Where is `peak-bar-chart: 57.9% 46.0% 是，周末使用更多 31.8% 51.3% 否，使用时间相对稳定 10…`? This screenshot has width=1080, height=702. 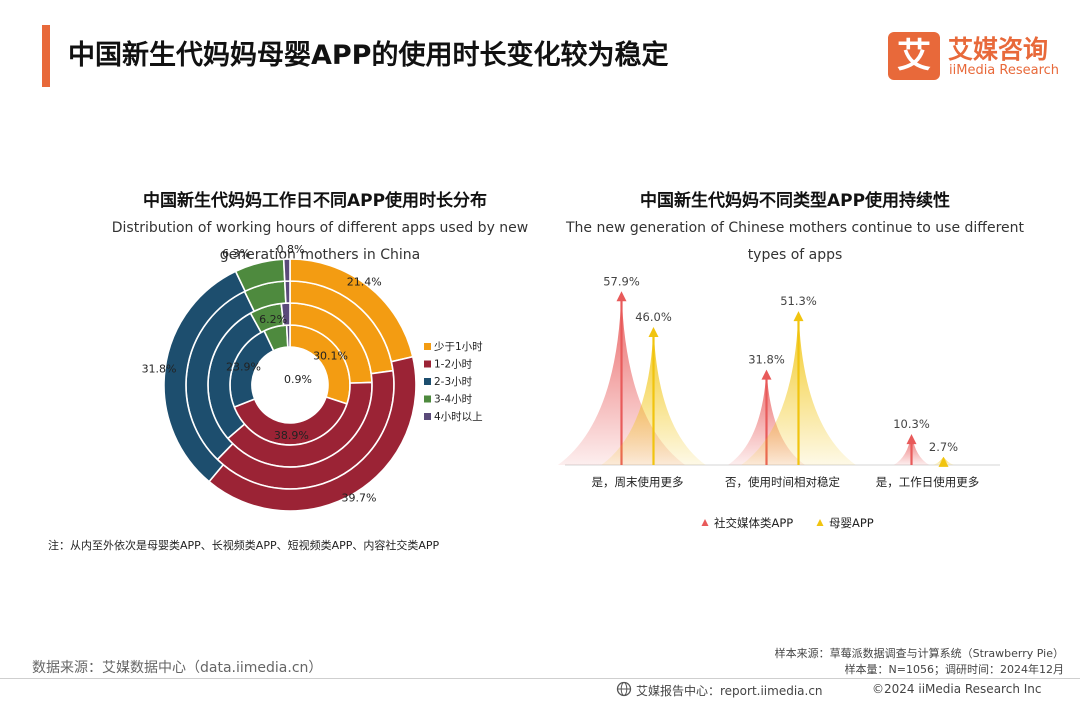 peak-bar-chart: 57.9% 46.0% 是，周末使用更多 31.8% 51.3% 否，使用时间相对稳定 10… is located at coordinates (778, 402).